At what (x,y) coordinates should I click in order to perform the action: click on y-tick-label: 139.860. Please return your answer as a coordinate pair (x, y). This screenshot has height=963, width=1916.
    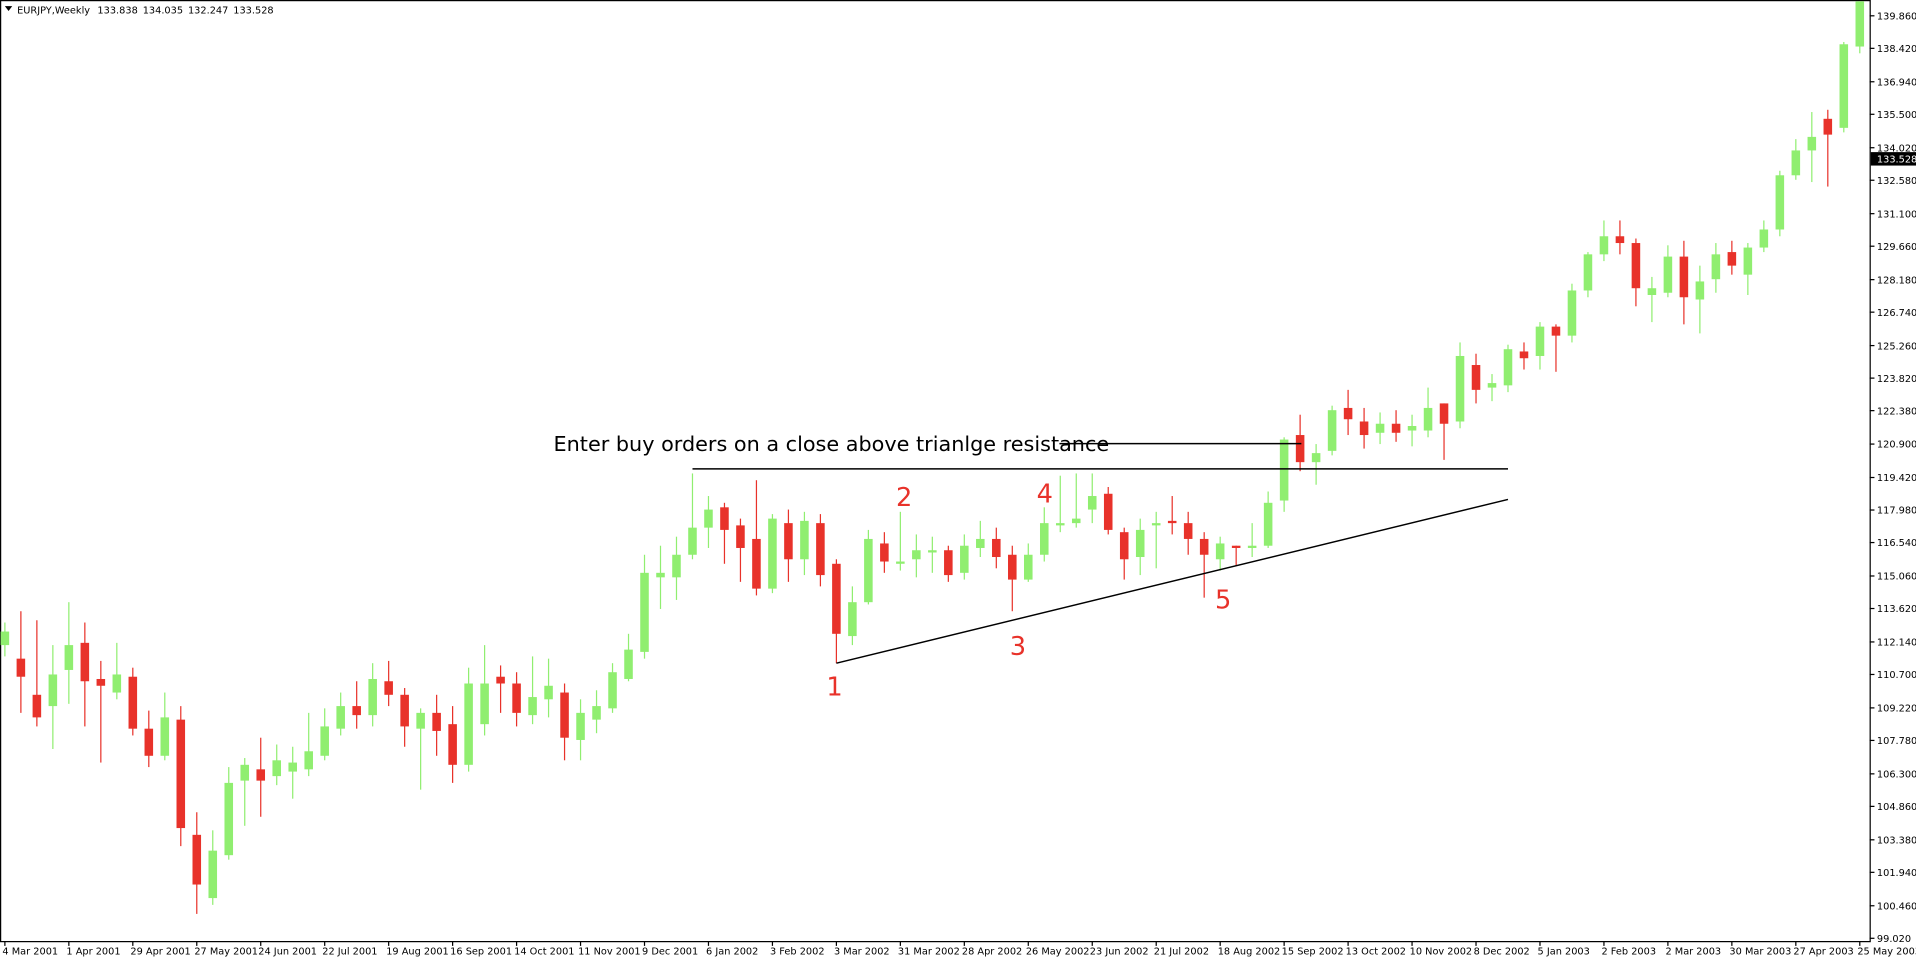
    Looking at the image, I should click on (1896, 16).